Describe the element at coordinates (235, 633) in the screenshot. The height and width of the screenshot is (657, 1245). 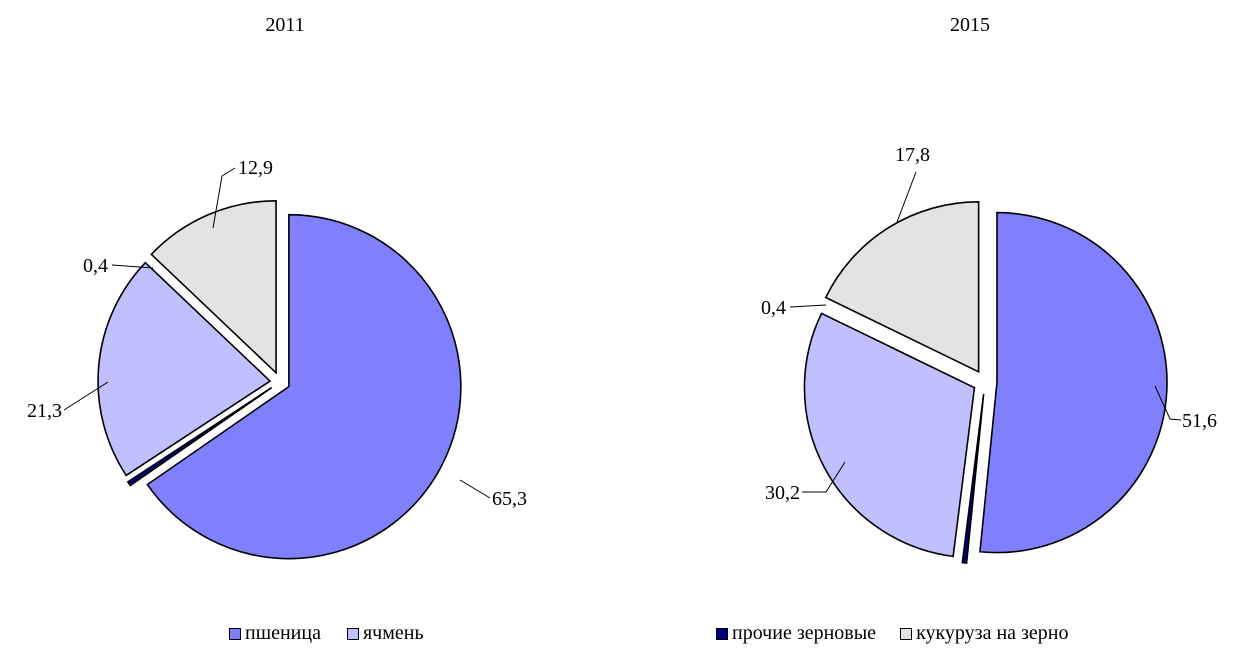
I see `legend-swatch-wheat` at that location.